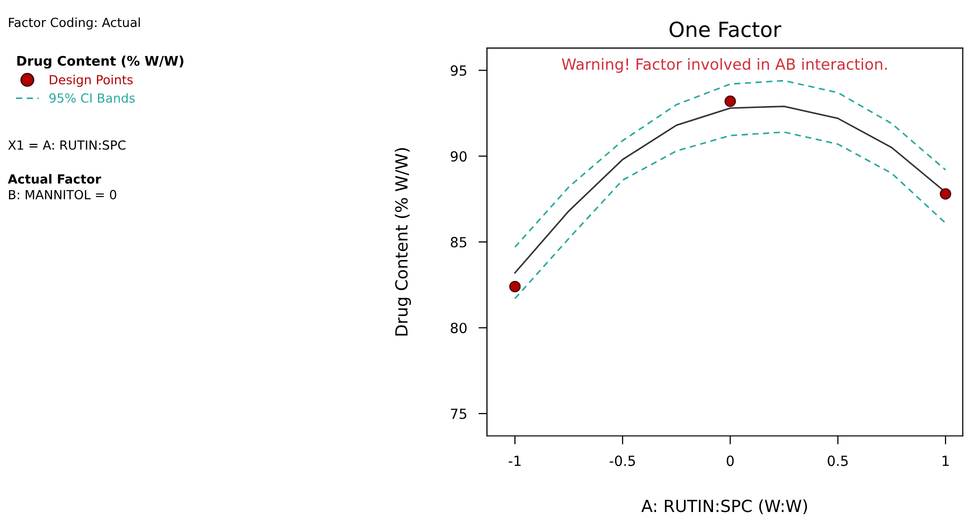 The width and height of the screenshot is (971, 522). What do you see at coordinates (458, 242) in the screenshot?
I see `y-tick-label: 85` at bounding box center [458, 242].